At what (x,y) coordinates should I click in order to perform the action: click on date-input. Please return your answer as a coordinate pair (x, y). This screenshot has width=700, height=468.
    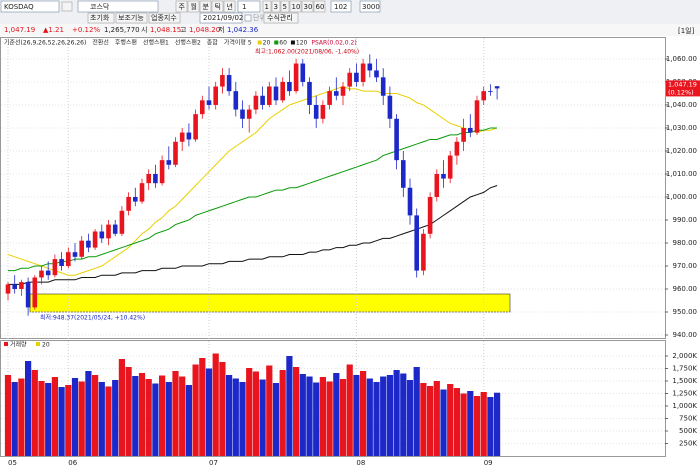
    Looking at the image, I should click on (221, 18).